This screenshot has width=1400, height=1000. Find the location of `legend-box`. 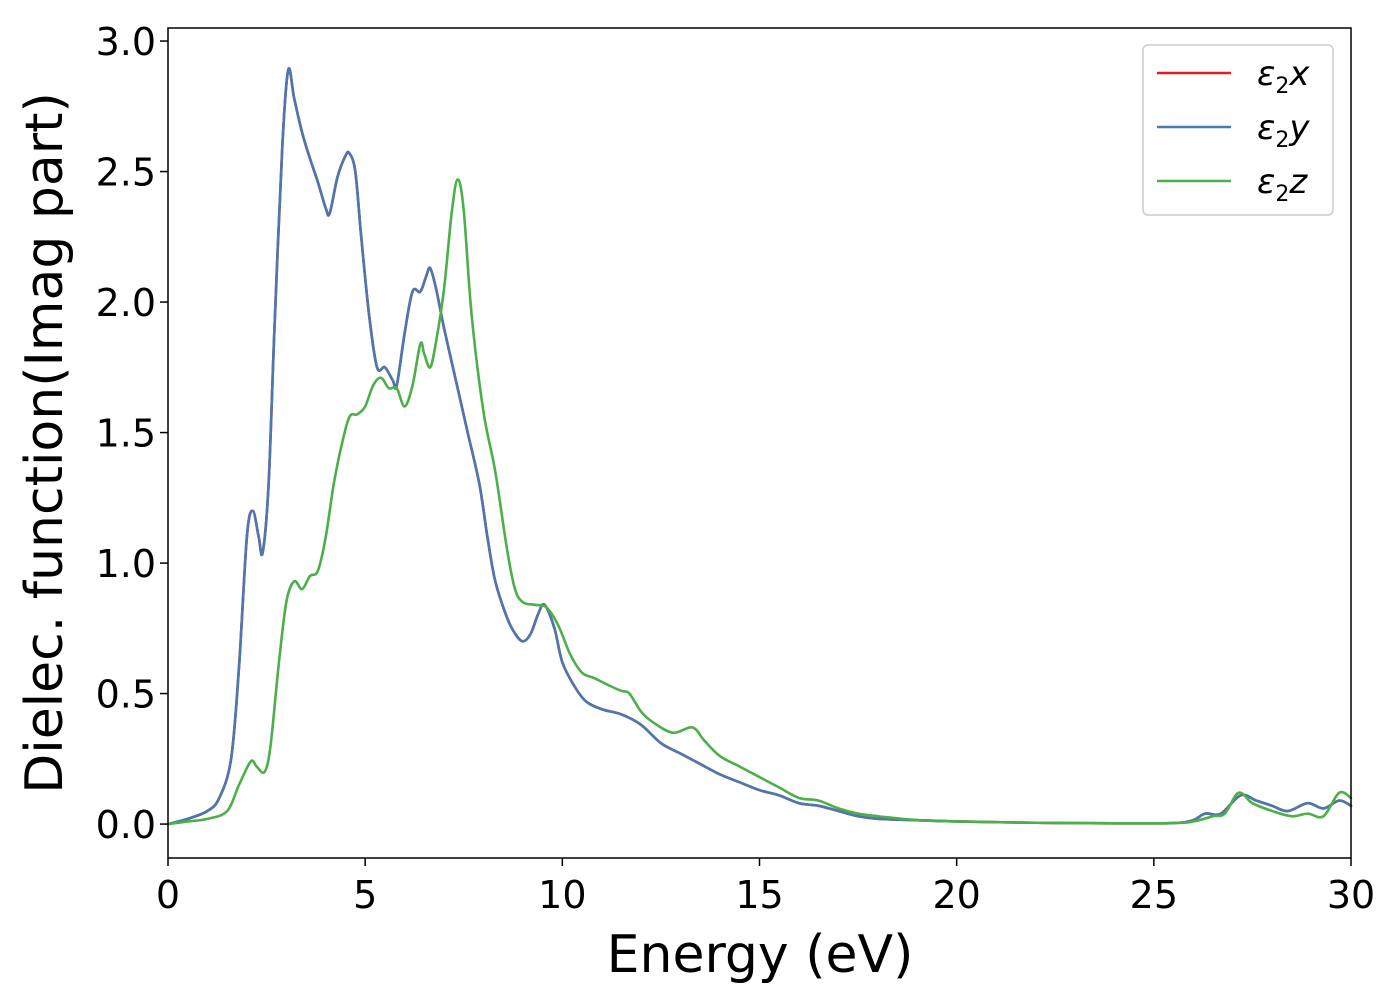

legend-box is located at coordinates (1238, 130).